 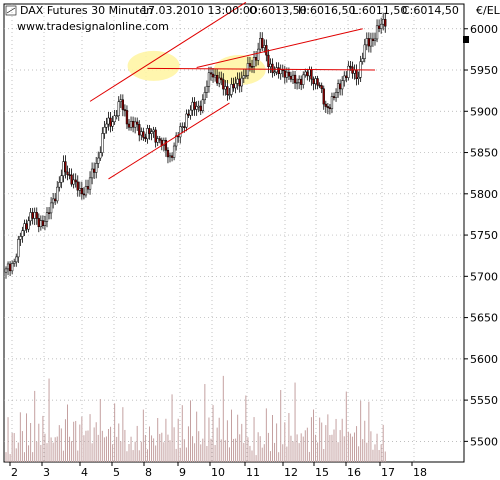 What do you see at coordinates (484, 194) in the screenshot?
I see `y-tick-label: 5800` at bounding box center [484, 194].